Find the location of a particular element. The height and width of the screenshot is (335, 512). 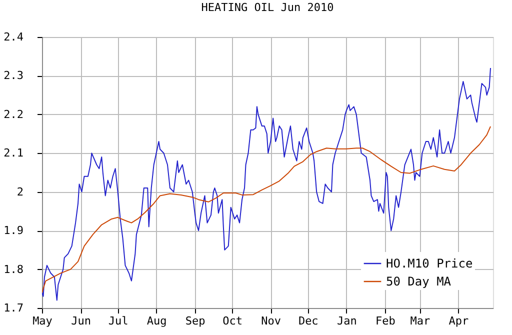

x-tick-label: Dec is located at coordinates (308, 321).